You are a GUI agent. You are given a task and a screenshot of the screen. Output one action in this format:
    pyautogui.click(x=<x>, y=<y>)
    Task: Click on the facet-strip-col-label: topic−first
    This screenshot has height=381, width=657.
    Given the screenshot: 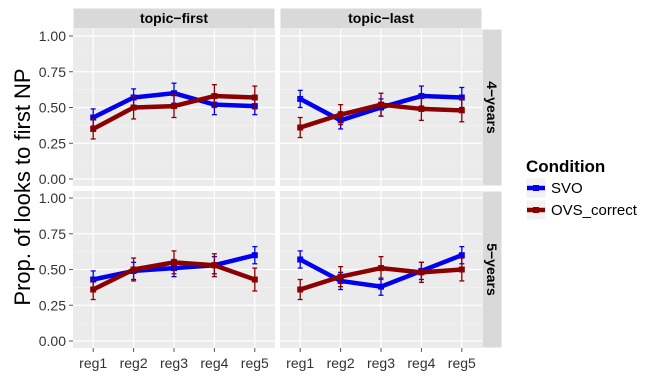 What is the action you would take?
    pyautogui.click(x=174, y=18)
    